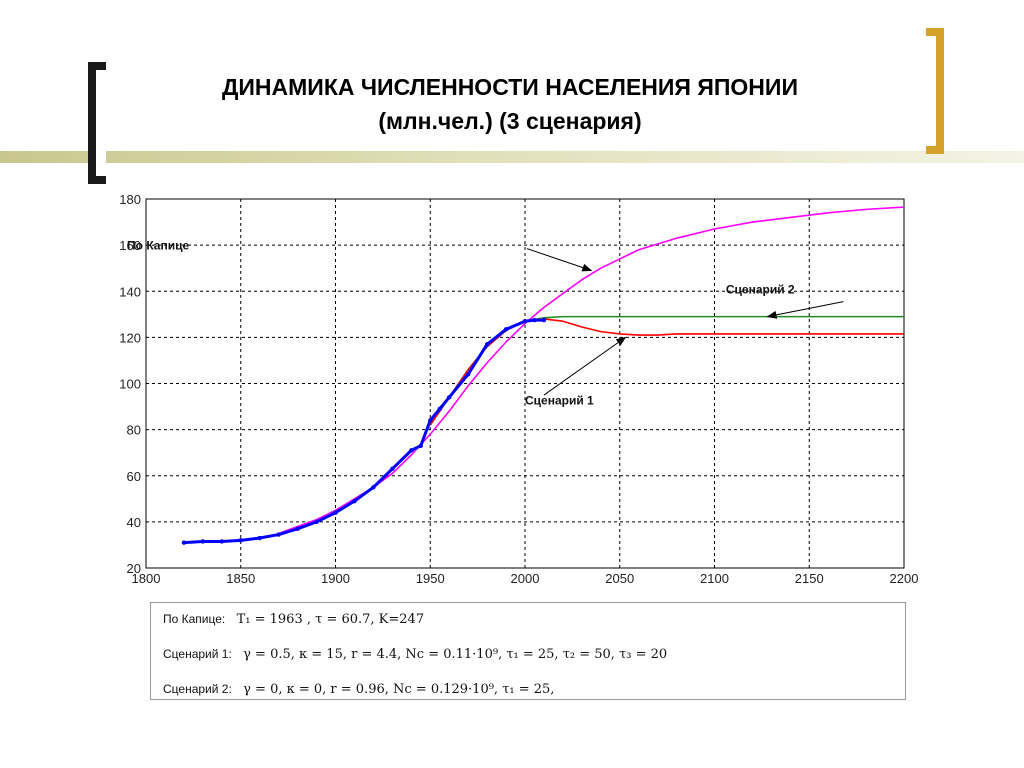 Image resolution: width=1024 pixels, height=768 pixels. Describe the element at coordinates (130, 291) in the screenshot. I see `y-tick-label: 140` at that location.